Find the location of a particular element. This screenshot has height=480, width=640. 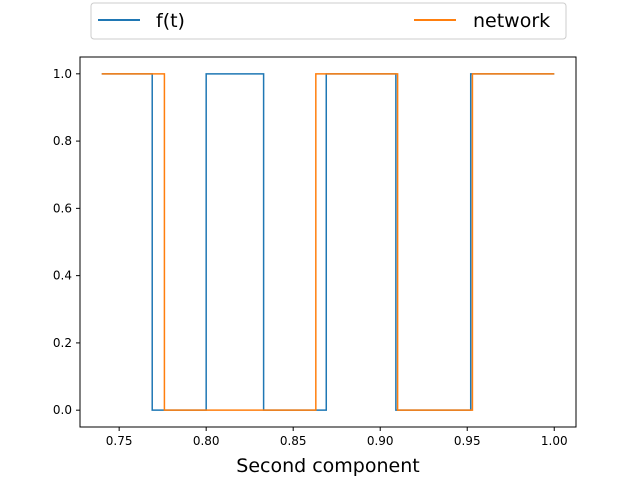

y-tick-label: 1.0 is located at coordinates (62, 74).